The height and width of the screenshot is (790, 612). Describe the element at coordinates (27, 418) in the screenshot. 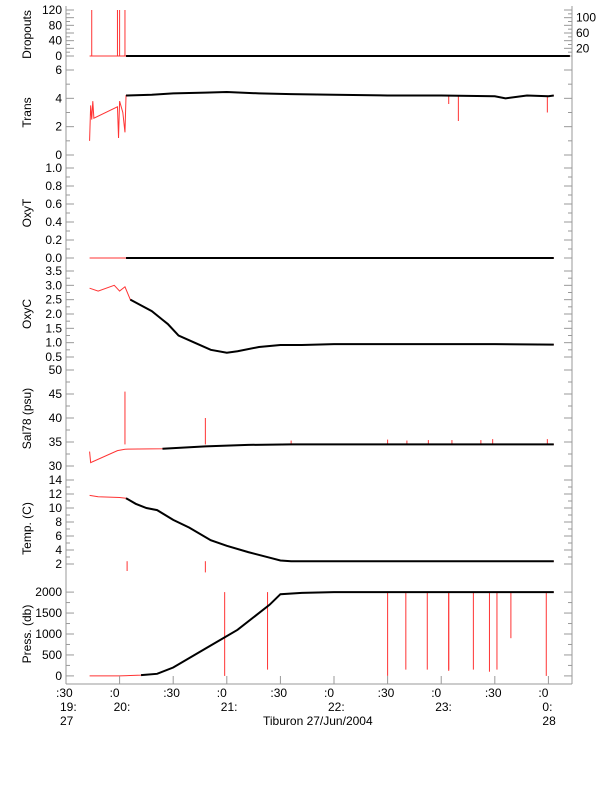

I see `y-axis-label: Sal78 (psu)` at that location.